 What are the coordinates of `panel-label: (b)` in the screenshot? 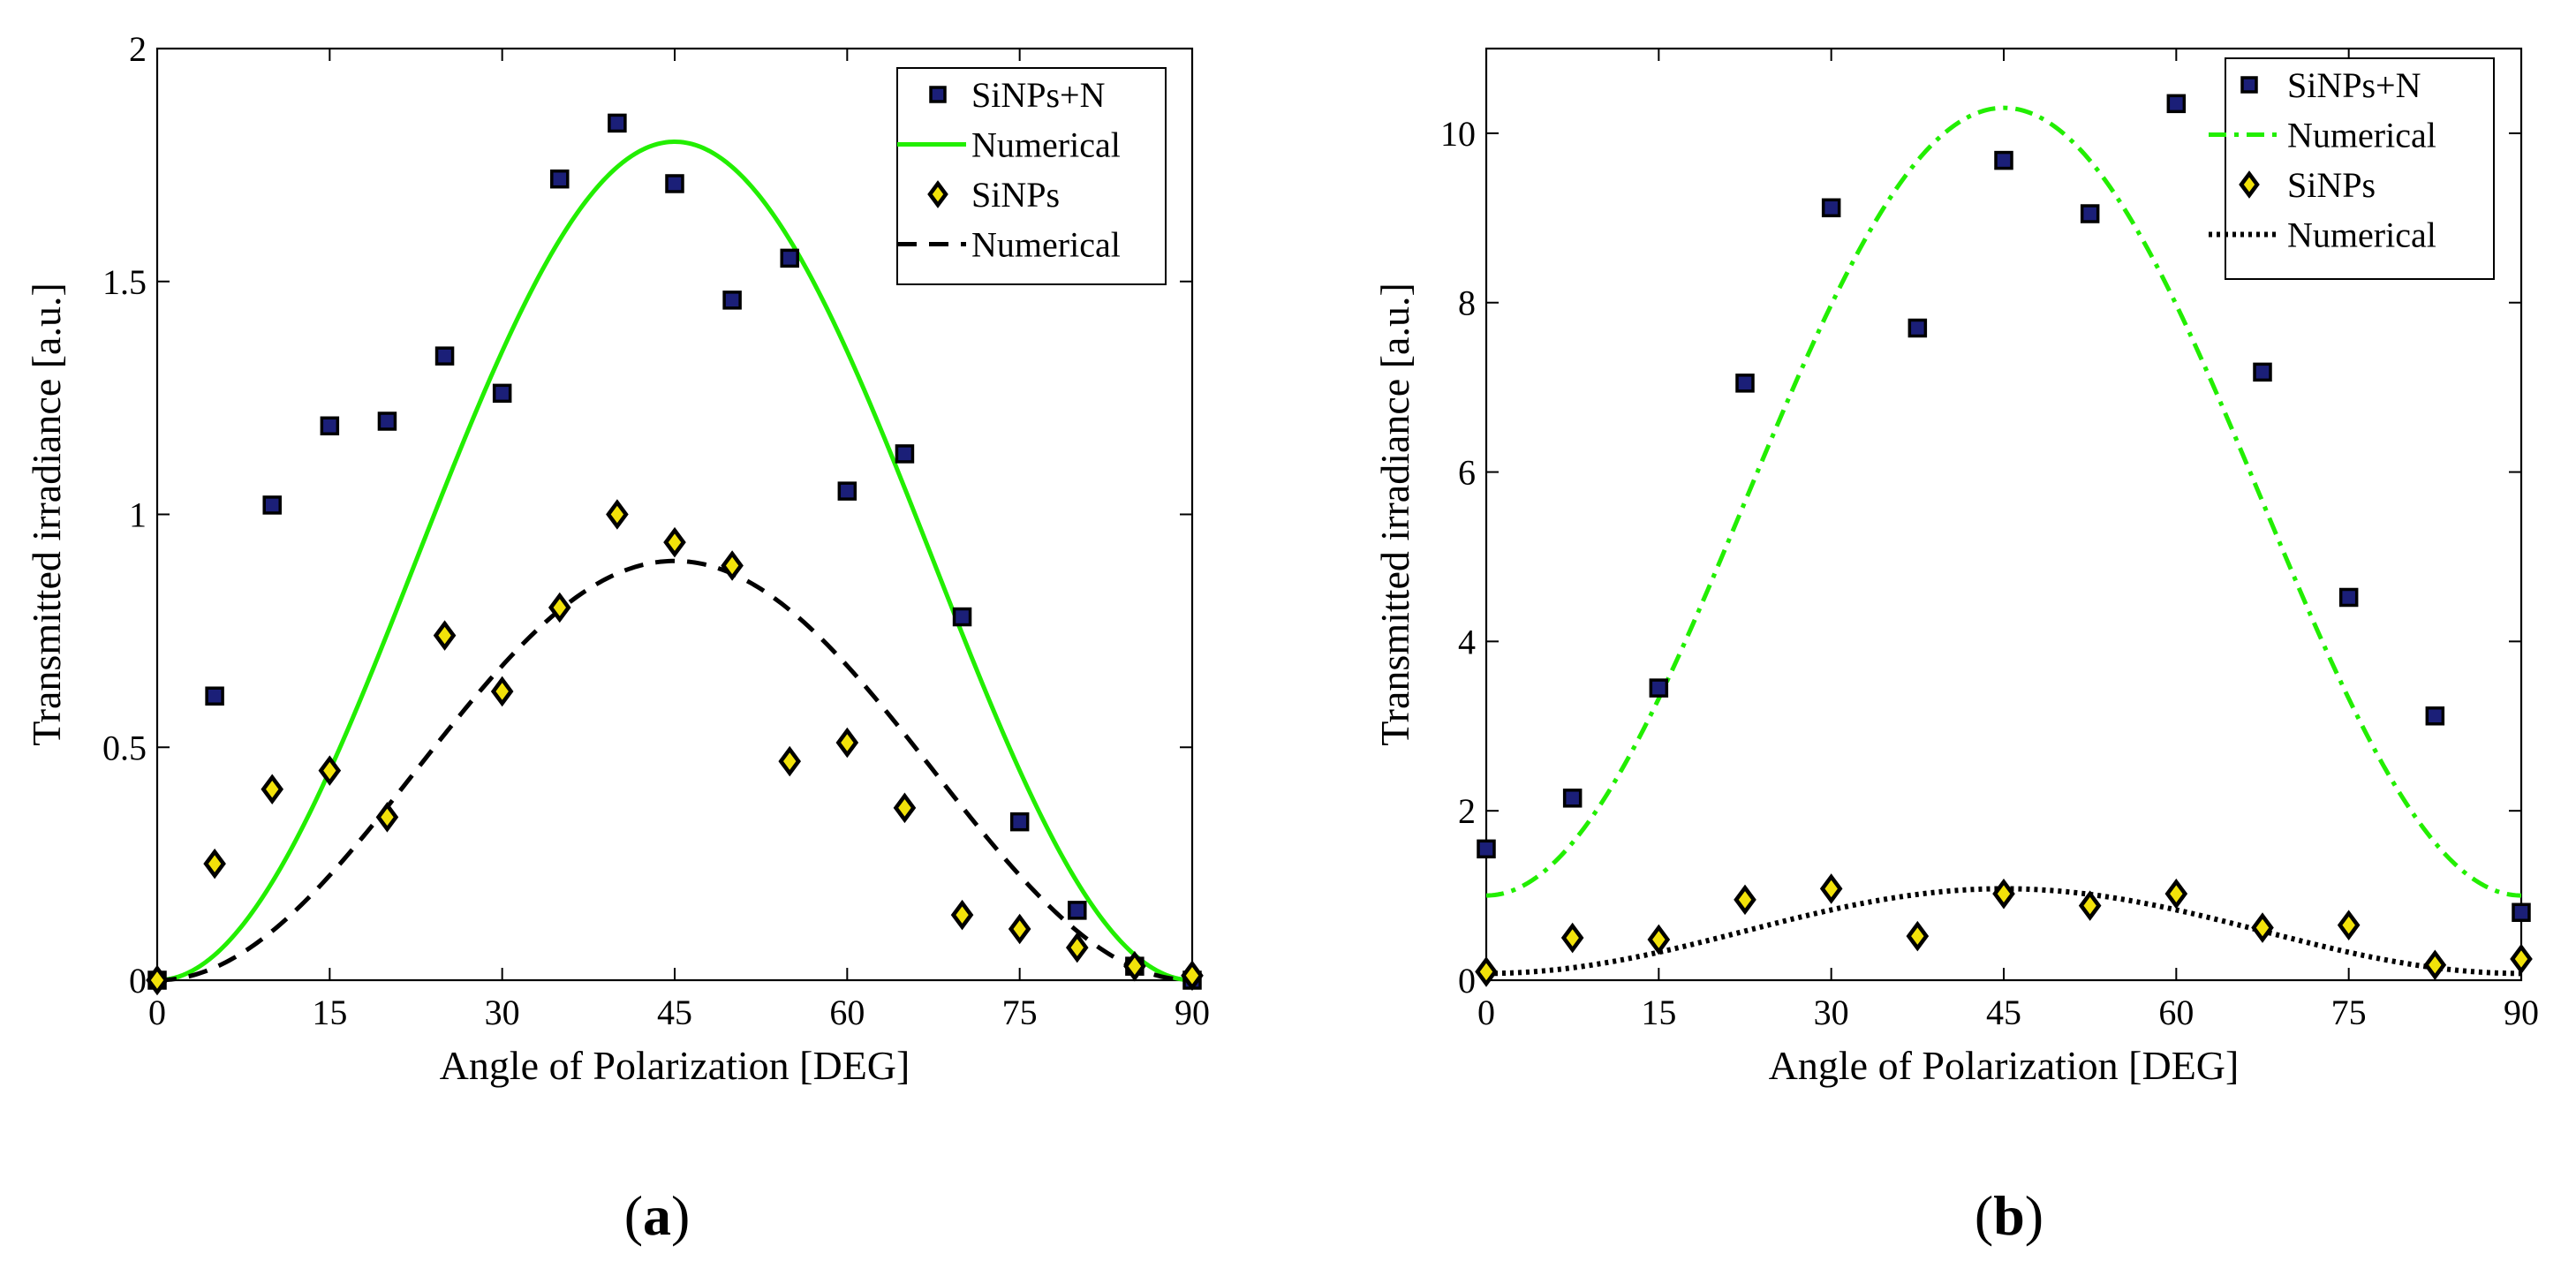 It's located at (2009, 1215).